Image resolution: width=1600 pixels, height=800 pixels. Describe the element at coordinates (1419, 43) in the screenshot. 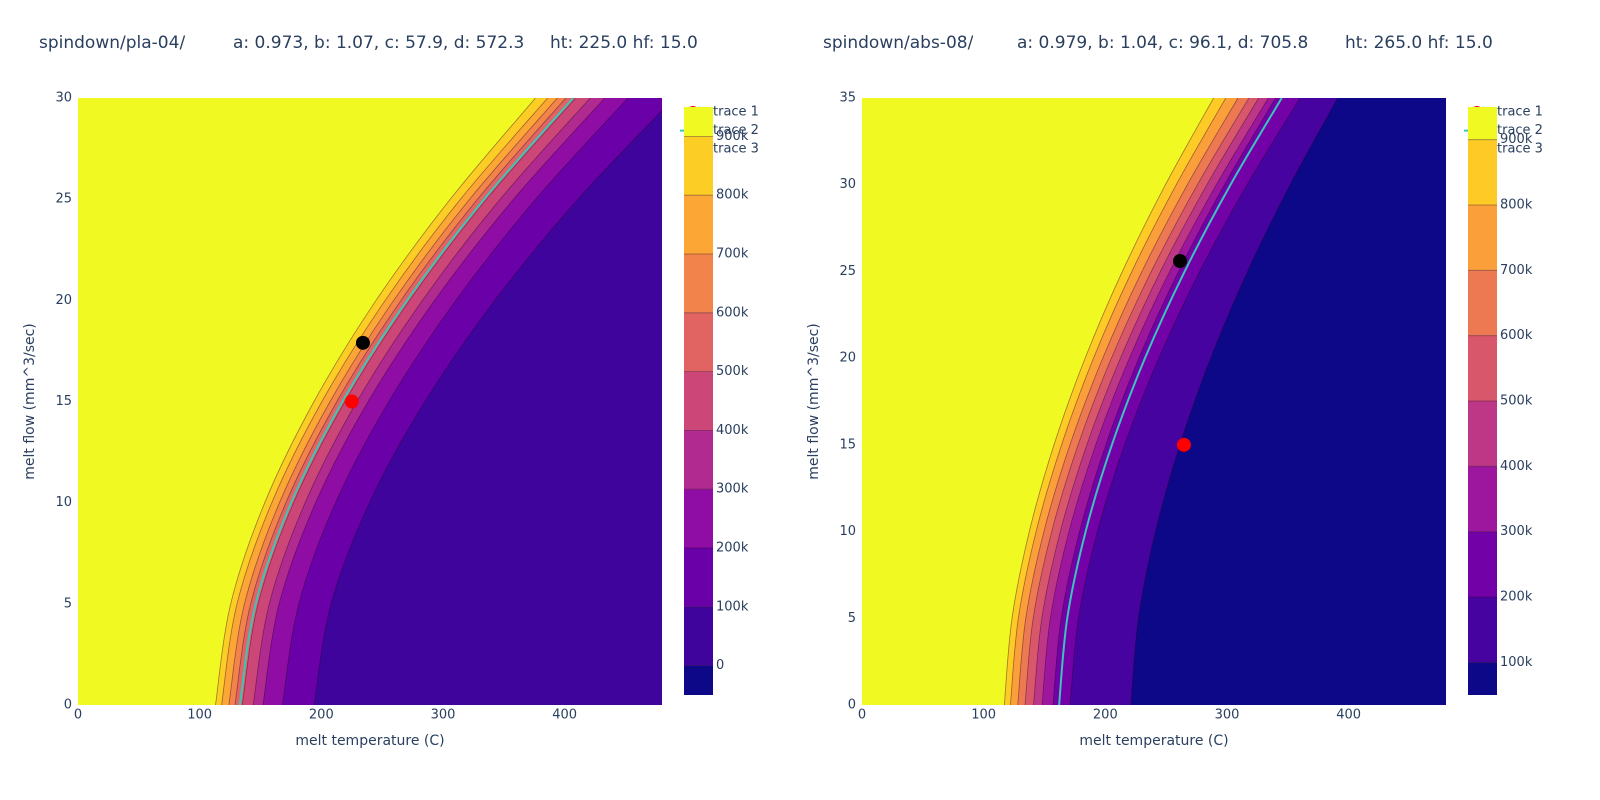

I see `chart-title: ht: 265.0 hf: 15.0` at that location.